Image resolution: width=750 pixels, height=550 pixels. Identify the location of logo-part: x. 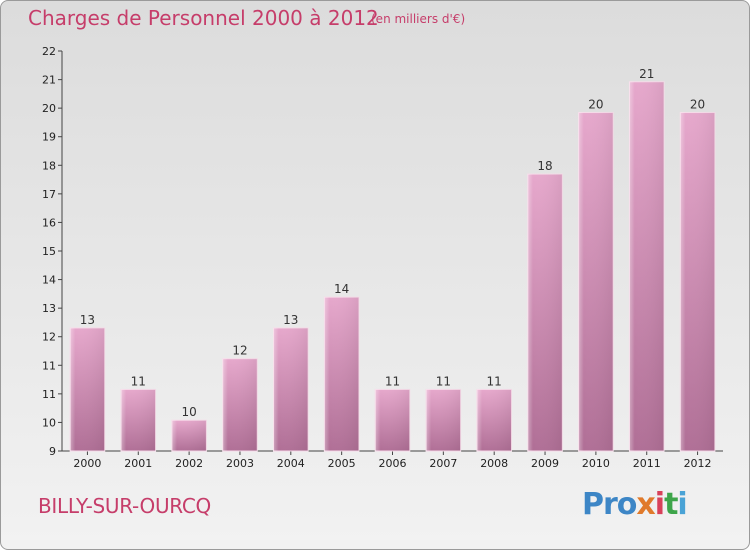
(645, 504).